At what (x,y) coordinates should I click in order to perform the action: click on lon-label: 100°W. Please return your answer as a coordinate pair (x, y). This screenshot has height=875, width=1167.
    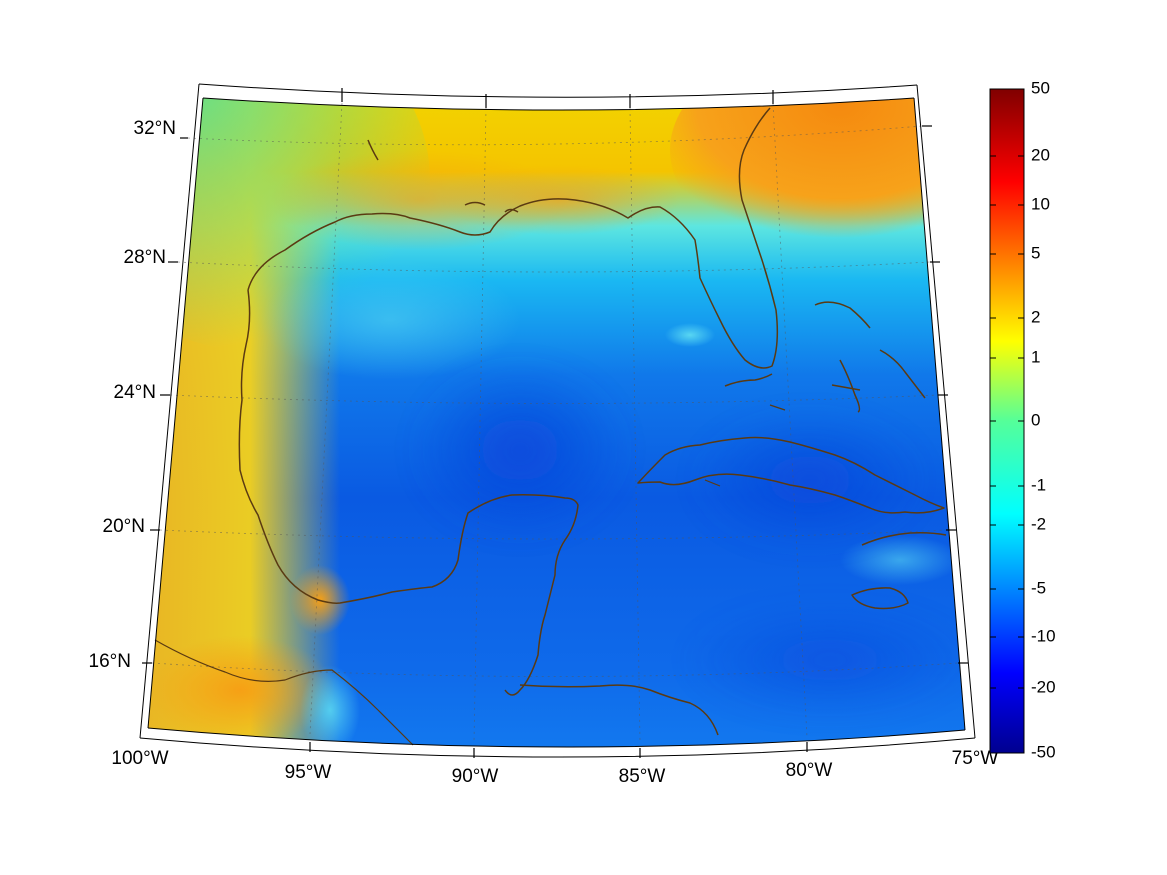
    Looking at the image, I should click on (139, 758).